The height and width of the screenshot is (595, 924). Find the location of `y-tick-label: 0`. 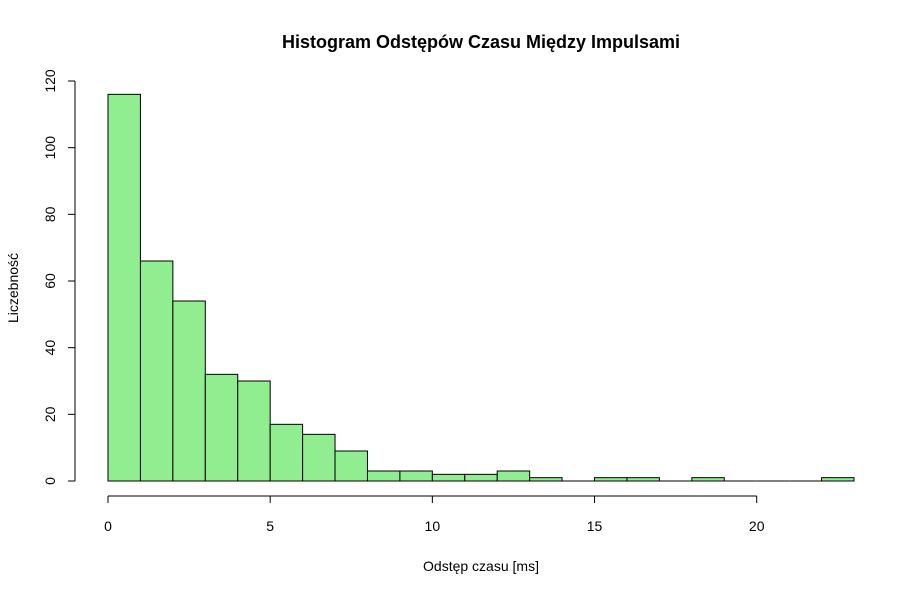

y-tick-label: 0 is located at coordinates (50, 481).